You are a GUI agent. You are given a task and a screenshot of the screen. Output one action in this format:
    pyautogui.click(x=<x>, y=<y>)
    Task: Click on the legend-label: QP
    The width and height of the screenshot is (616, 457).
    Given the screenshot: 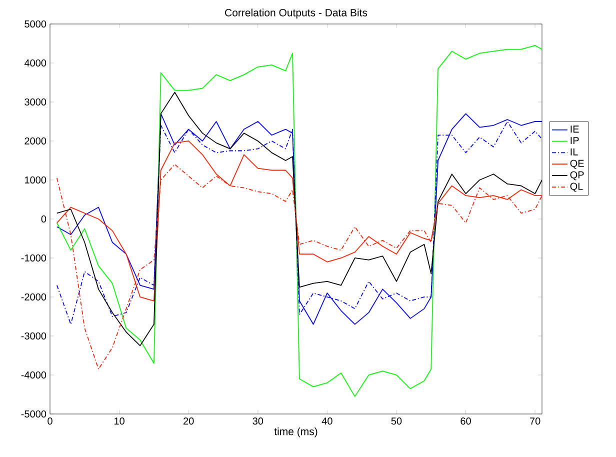 What is the action you would take?
    pyautogui.click(x=577, y=175)
    